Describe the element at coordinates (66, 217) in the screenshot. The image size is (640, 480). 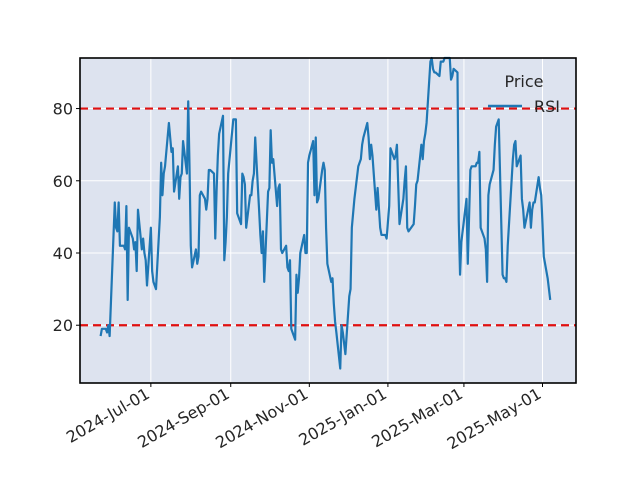
I see `y-axis-ticks: 20 40 60 80` at that location.